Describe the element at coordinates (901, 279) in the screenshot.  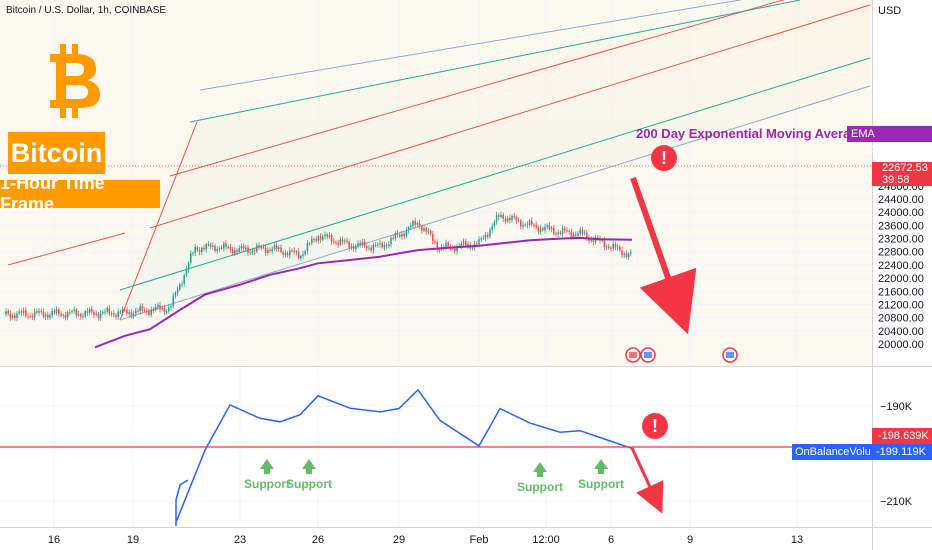
I see `y-tick-label: 22000.00` at that location.